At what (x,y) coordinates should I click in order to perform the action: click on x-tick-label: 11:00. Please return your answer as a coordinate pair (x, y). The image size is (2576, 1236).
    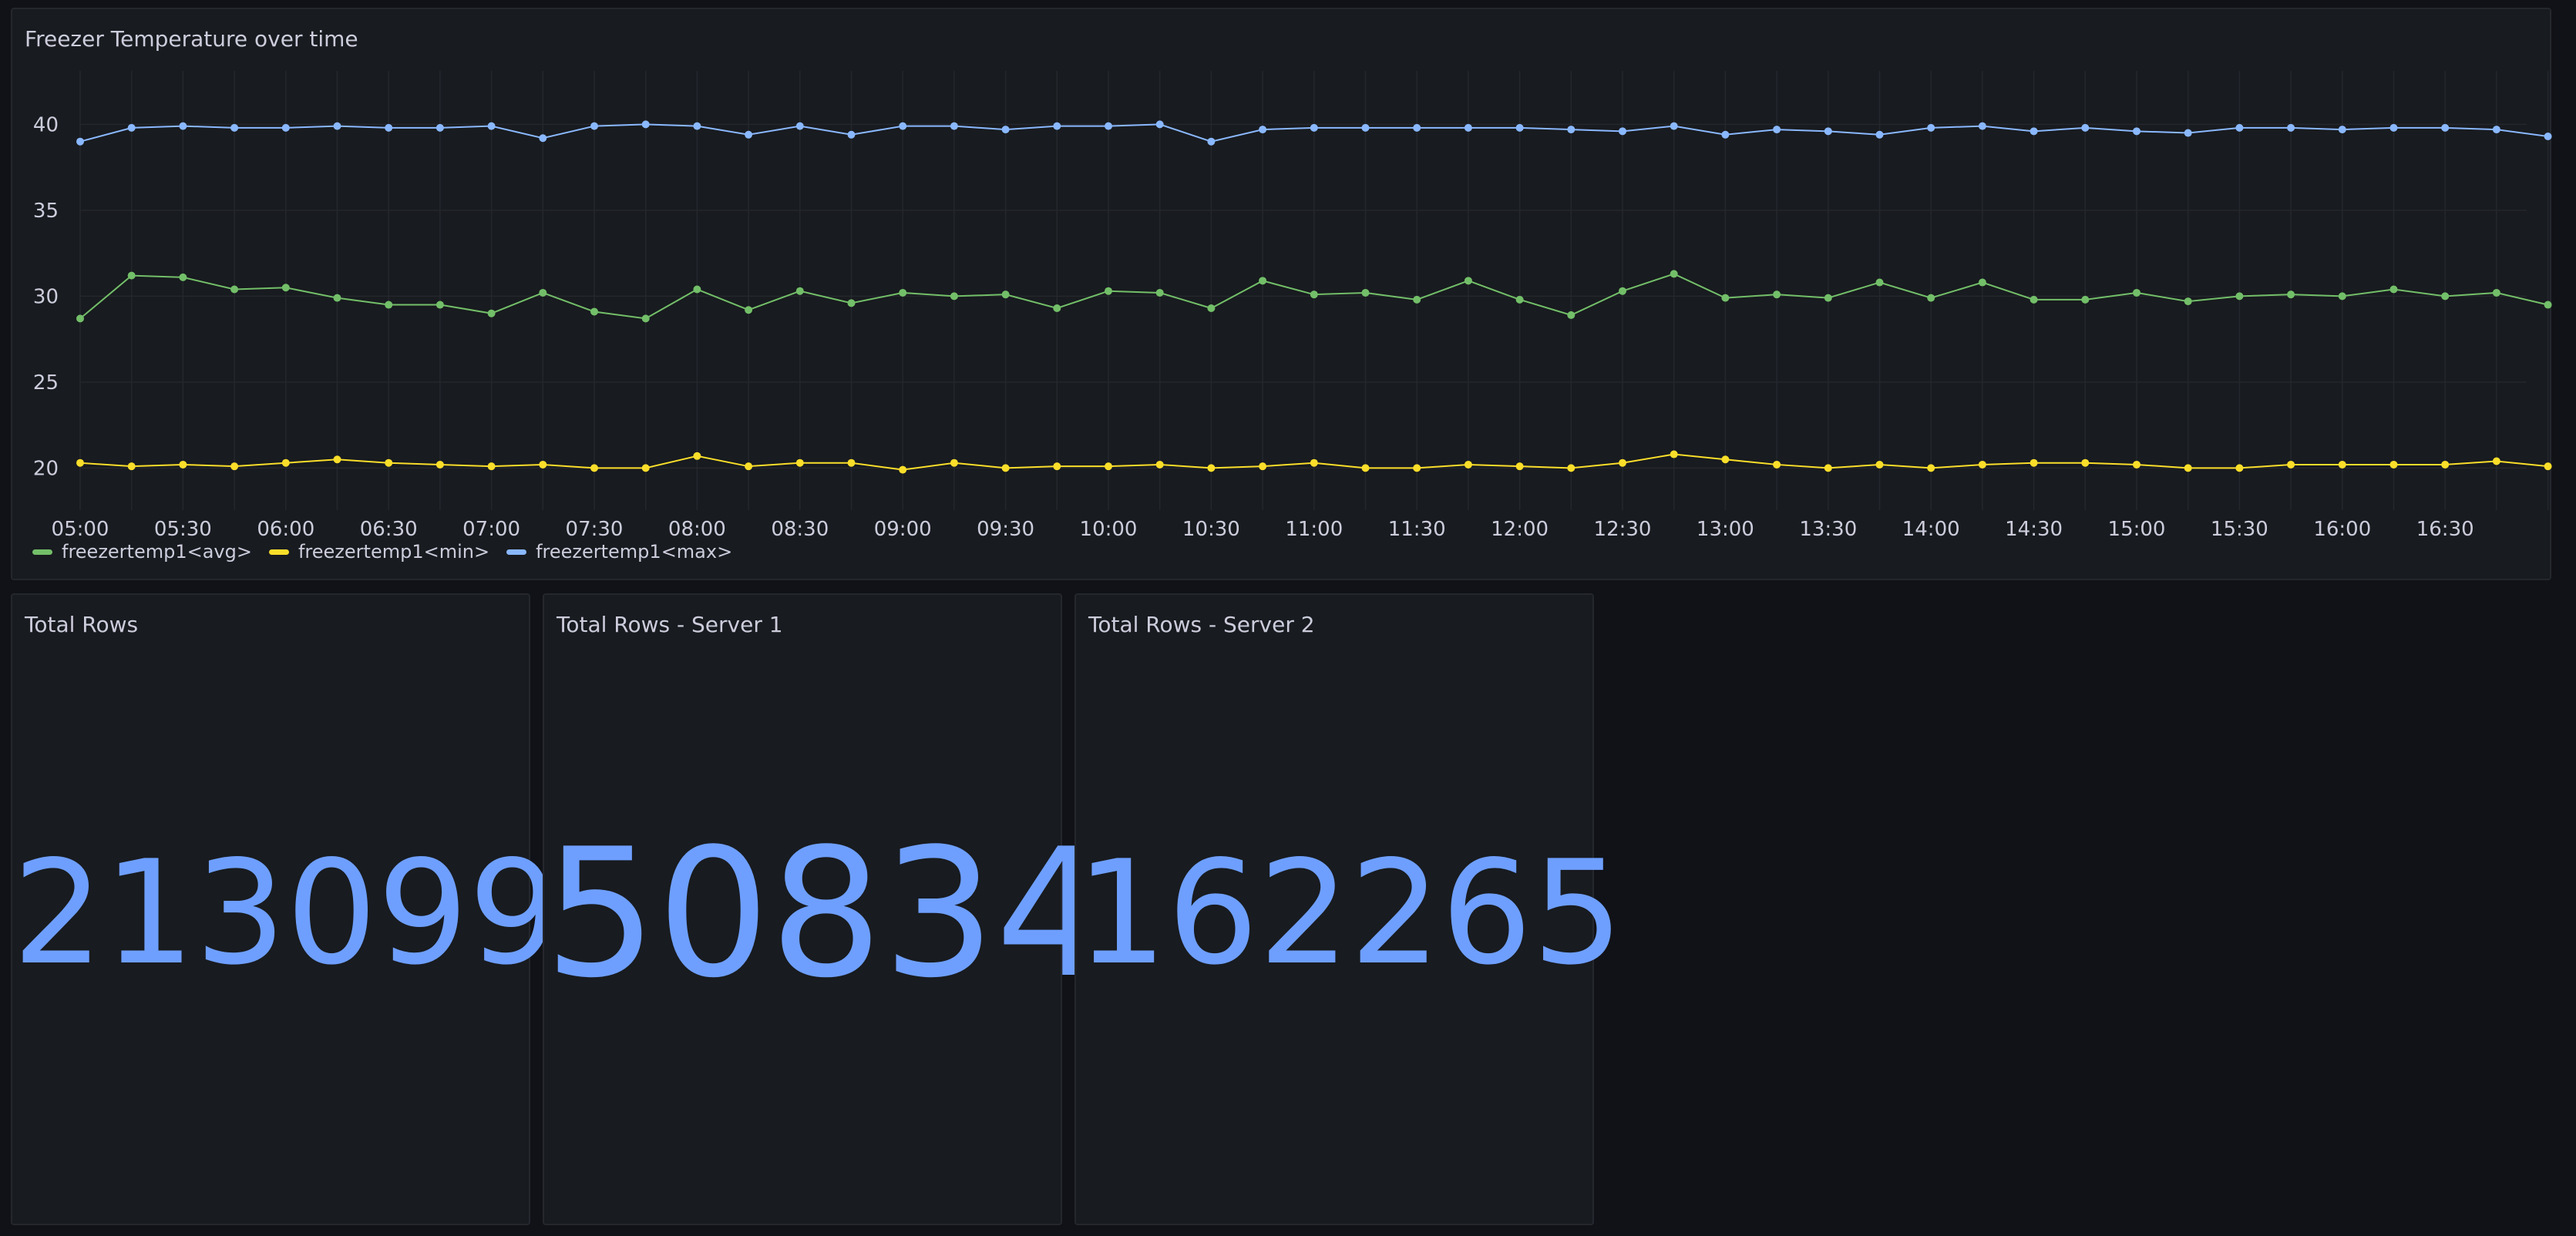
    Looking at the image, I should click on (1314, 529).